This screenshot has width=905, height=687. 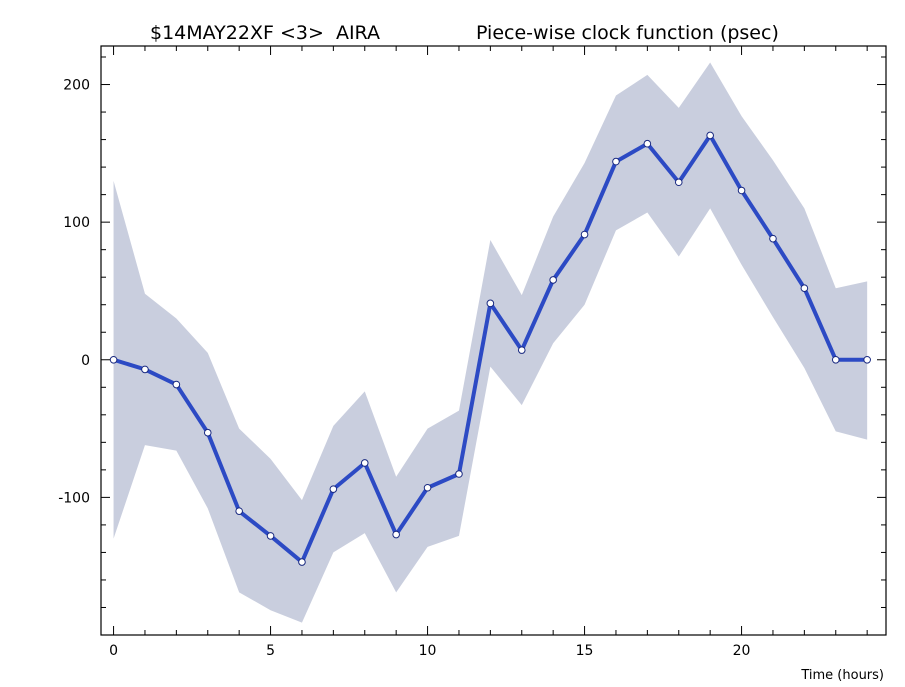 I want to click on y-tick-label: 0, so click(x=85, y=361).